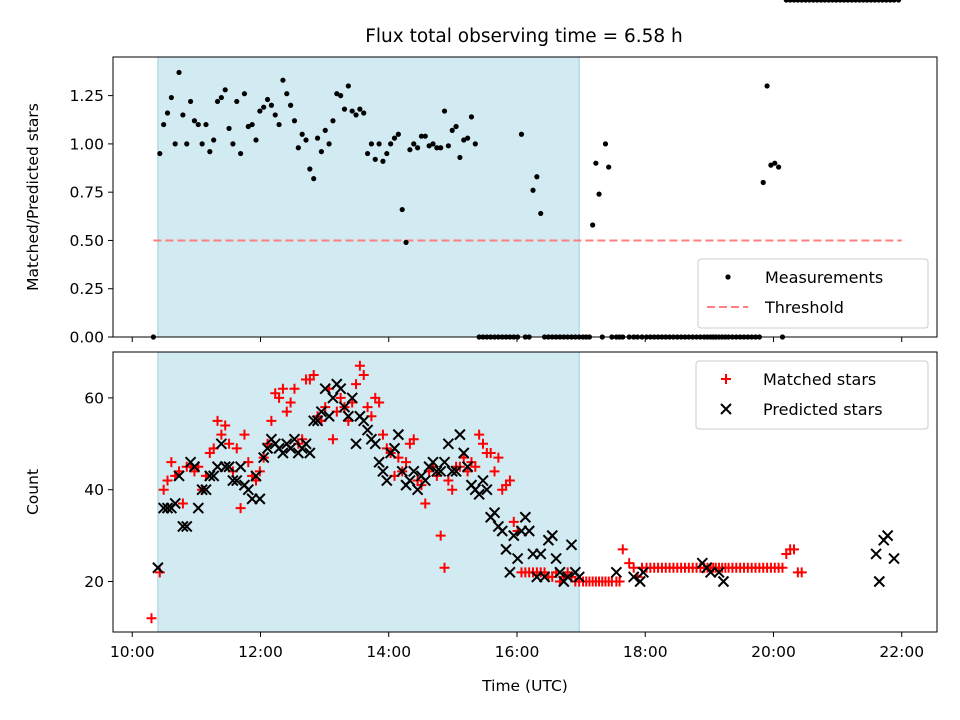 This screenshot has width=960, height=720. What do you see at coordinates (819, 379) in the screenshot?
I see `legend-matched-label: Matched stars` at bounding box center [819, 379].